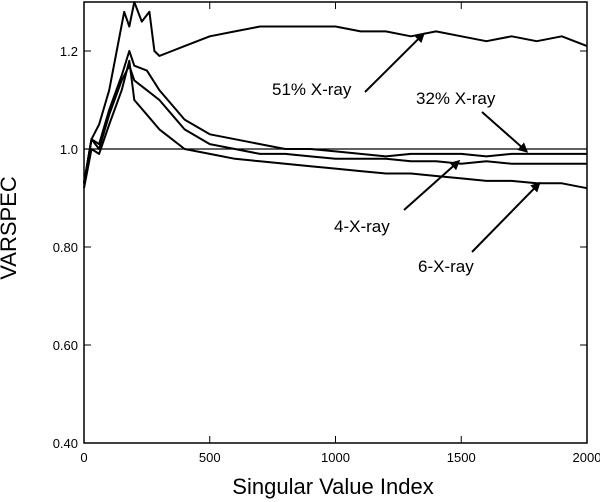 This screenshot has height=502, width=600. I want to click on annotation-label-3: 4-X-ray, so click(362, 226).